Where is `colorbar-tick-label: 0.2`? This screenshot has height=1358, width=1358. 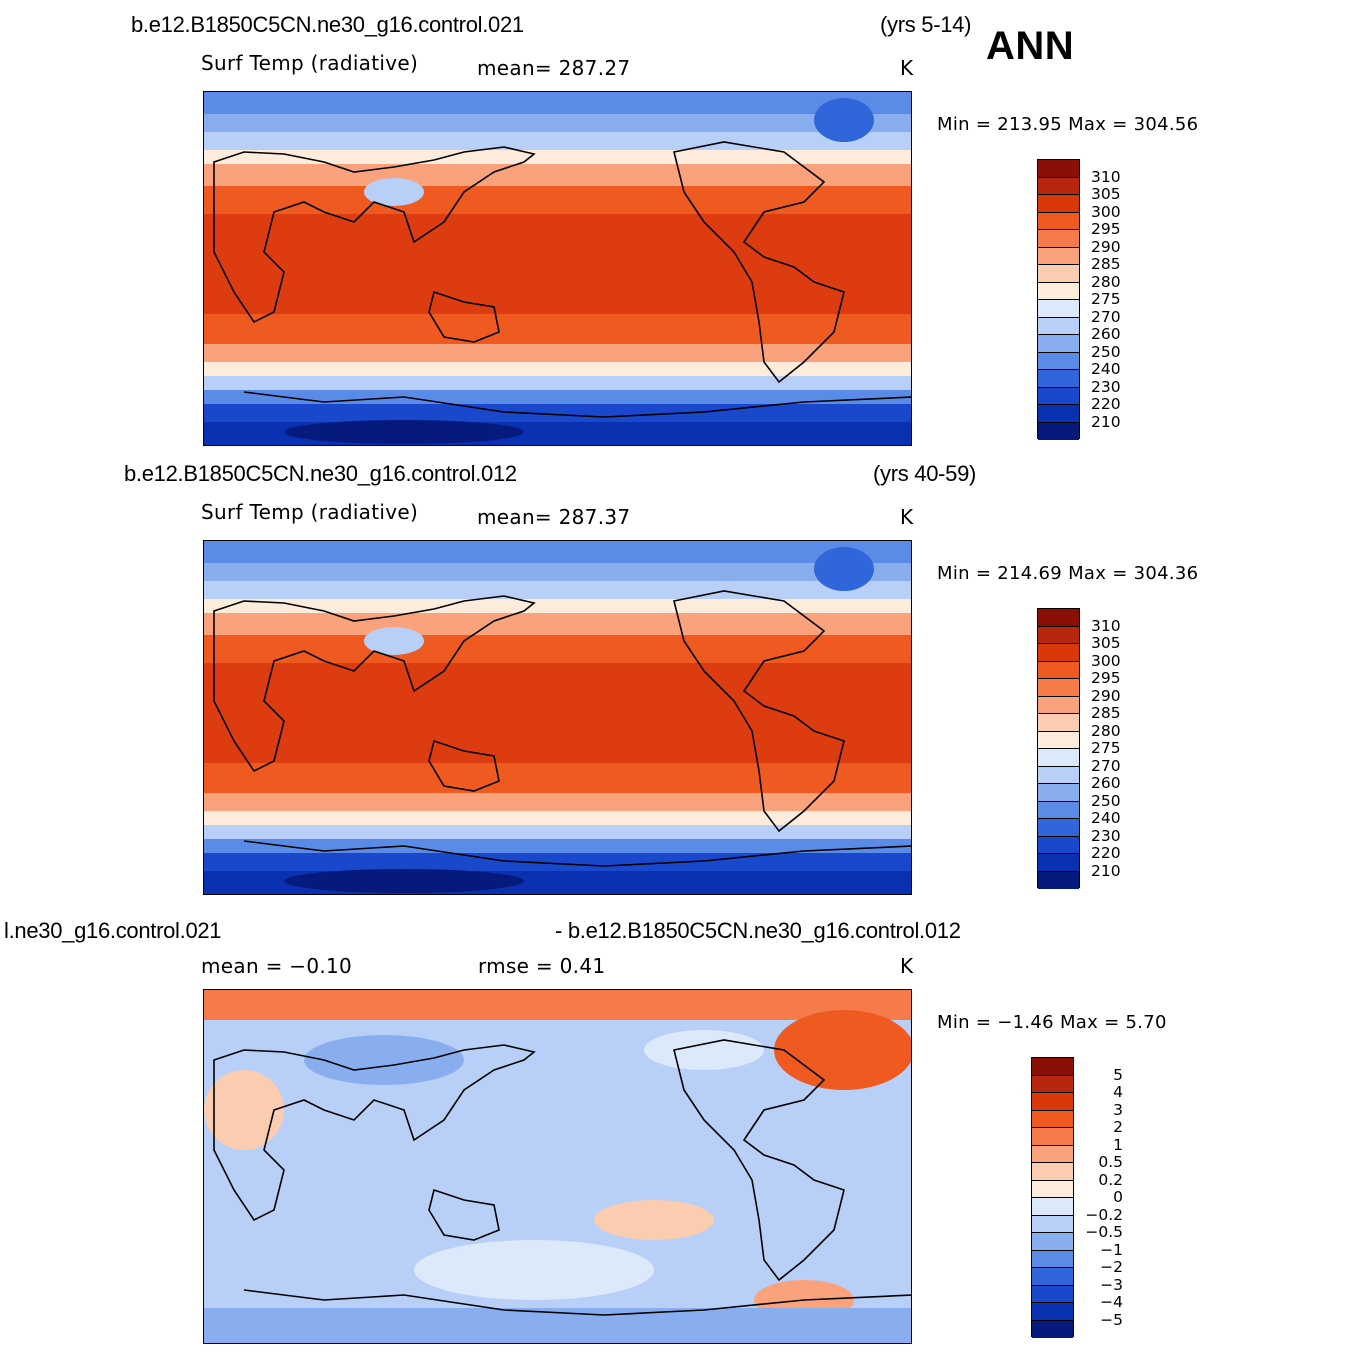
colorbar-tick-label: 0.2 is located at coordinates (1110, 1179).